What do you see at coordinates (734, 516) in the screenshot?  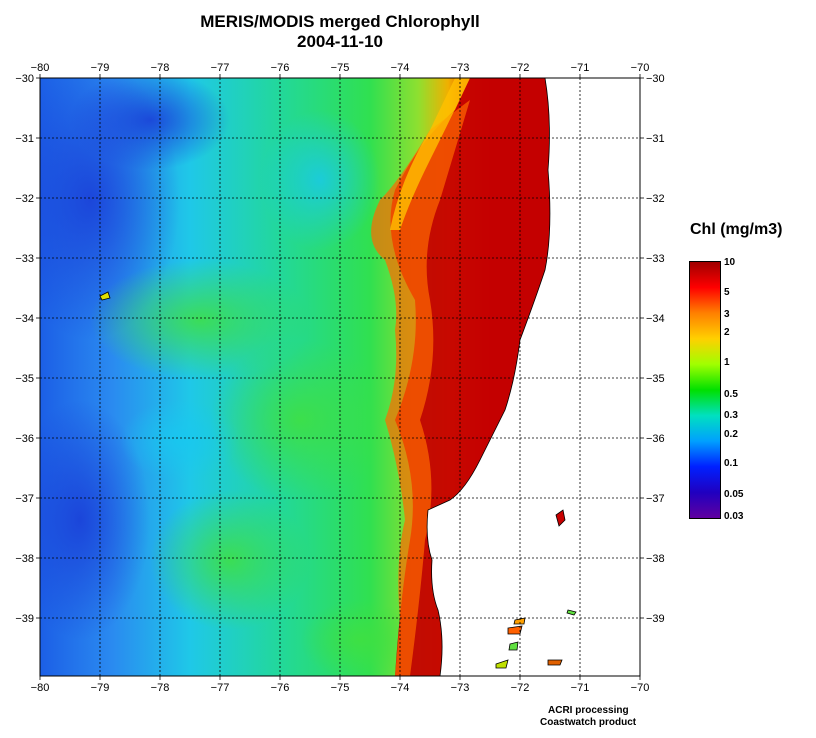 I see `color-scale-label: 0.03` at bounding box center [734, 516].